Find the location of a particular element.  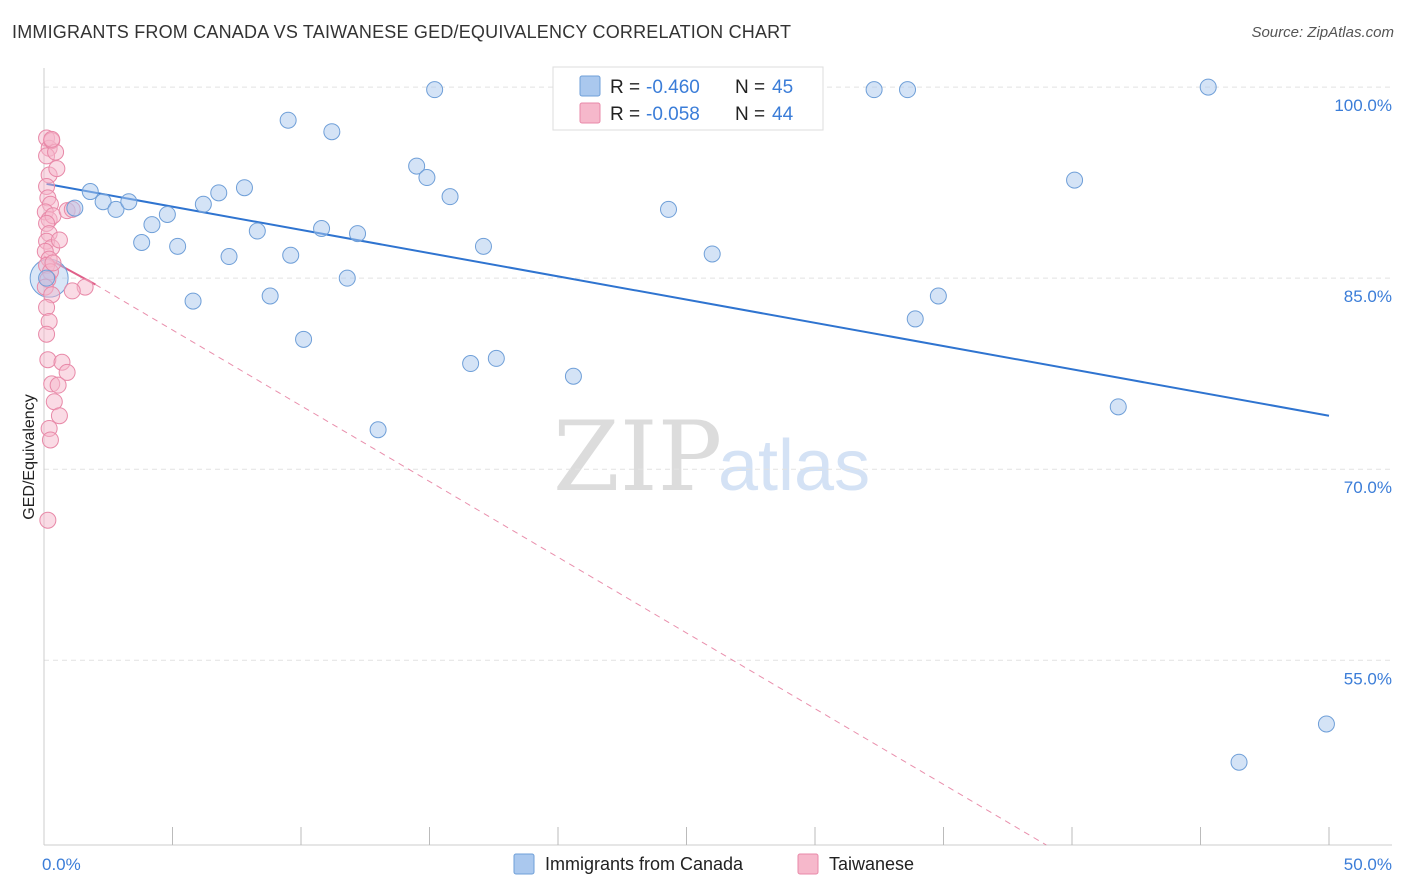

legend-r-value-blue: -0.460 is located at coordinates (673, 87).